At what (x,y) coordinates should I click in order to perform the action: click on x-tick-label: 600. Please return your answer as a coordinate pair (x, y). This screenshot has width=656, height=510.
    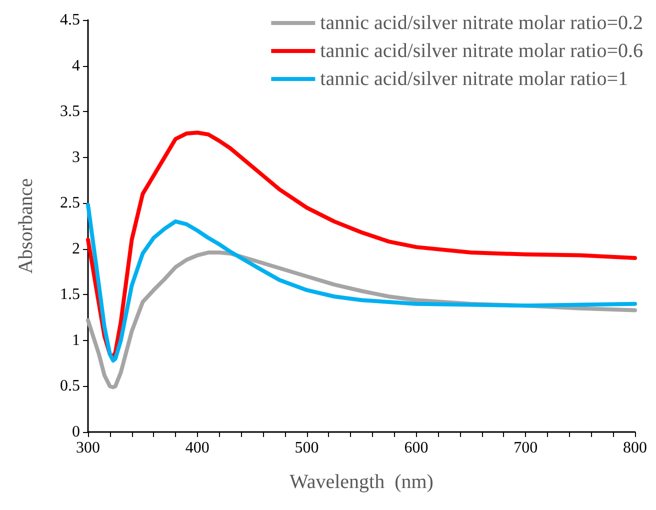
    Looking at the image, I should click on (416, 448).